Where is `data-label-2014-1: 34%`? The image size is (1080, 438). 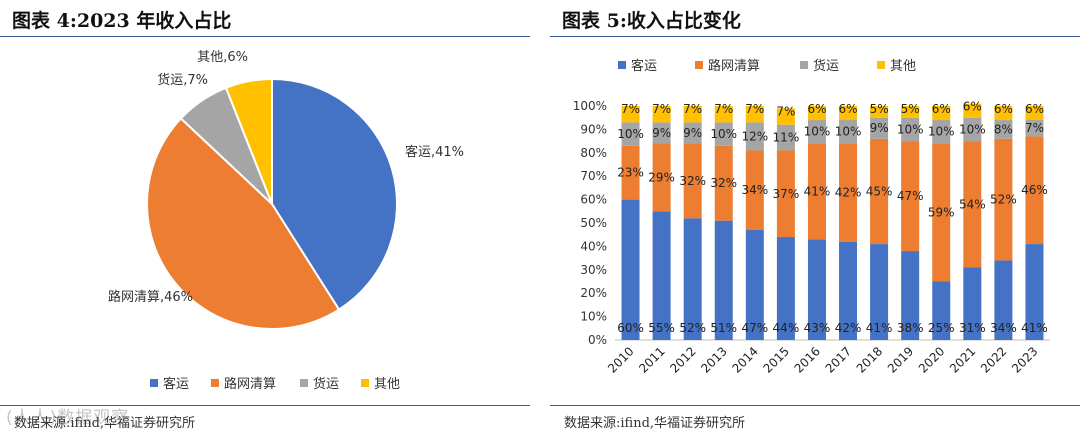 data-label-2014-1: 34% is located at coordinates (754, 190).